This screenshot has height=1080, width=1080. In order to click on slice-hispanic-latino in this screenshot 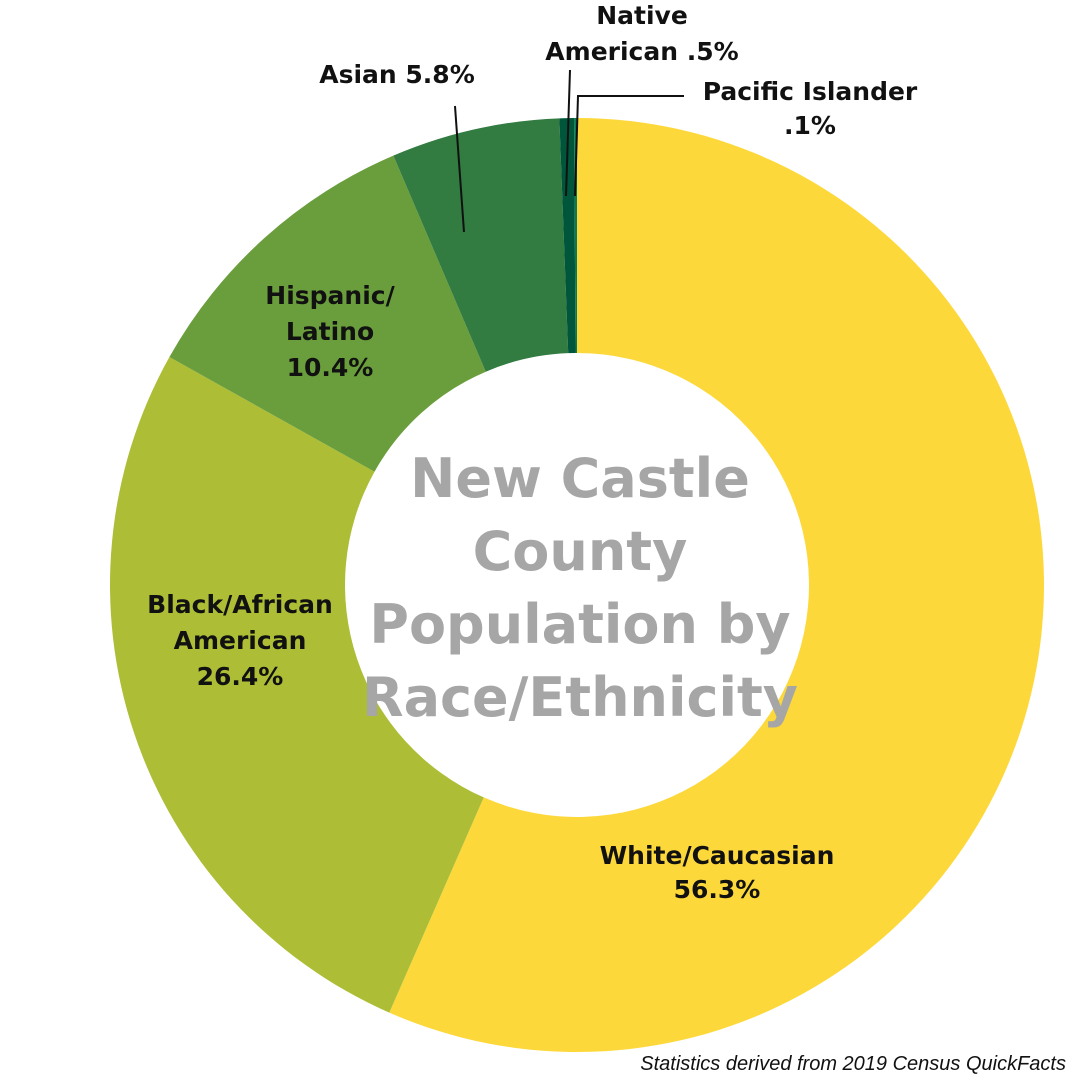, I will do `click(327, 313)`.